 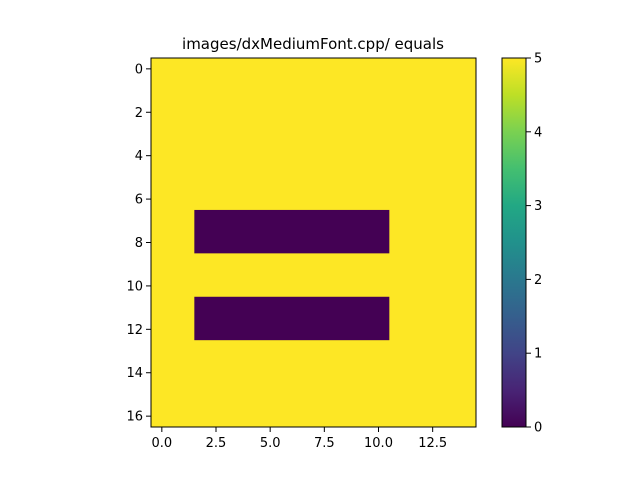 I want to click on y-axis: 0 2 4 6 8 10 12 14 16, so click(x=138, y=243).